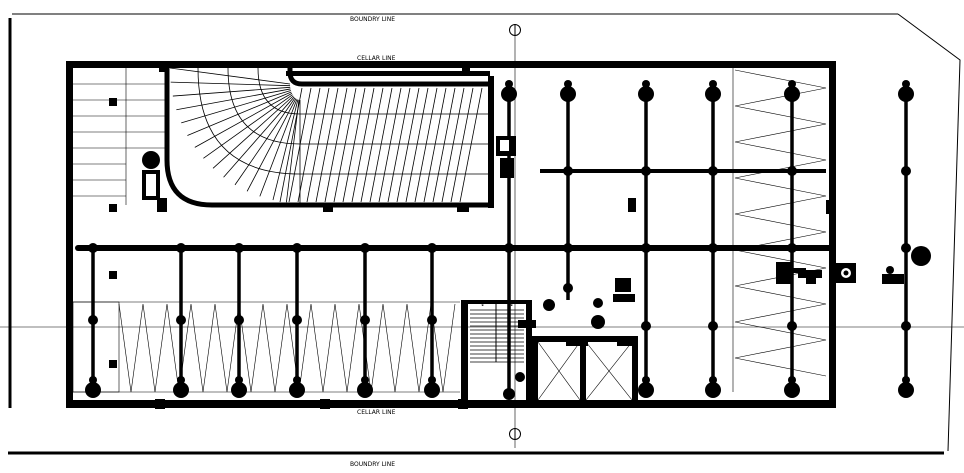  Describe the element at coordinates (372, 19) in the screenshot. I see `boundary-top-label: BOUNDRY LINE` at that location.